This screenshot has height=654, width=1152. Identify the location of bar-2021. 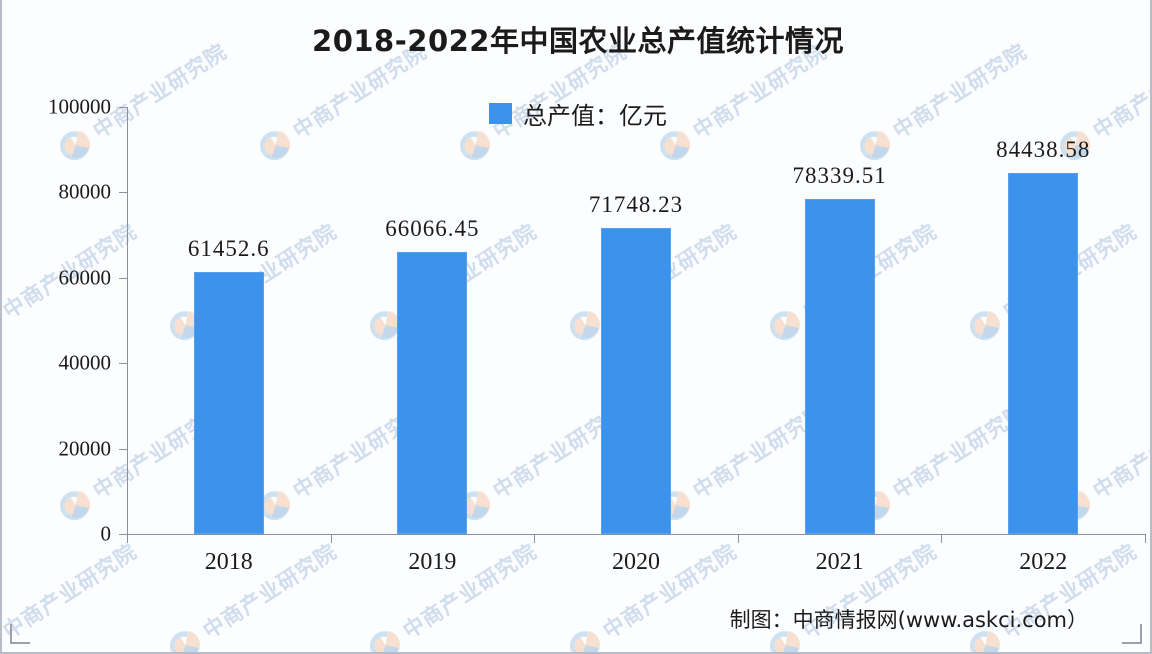
(839, 366).